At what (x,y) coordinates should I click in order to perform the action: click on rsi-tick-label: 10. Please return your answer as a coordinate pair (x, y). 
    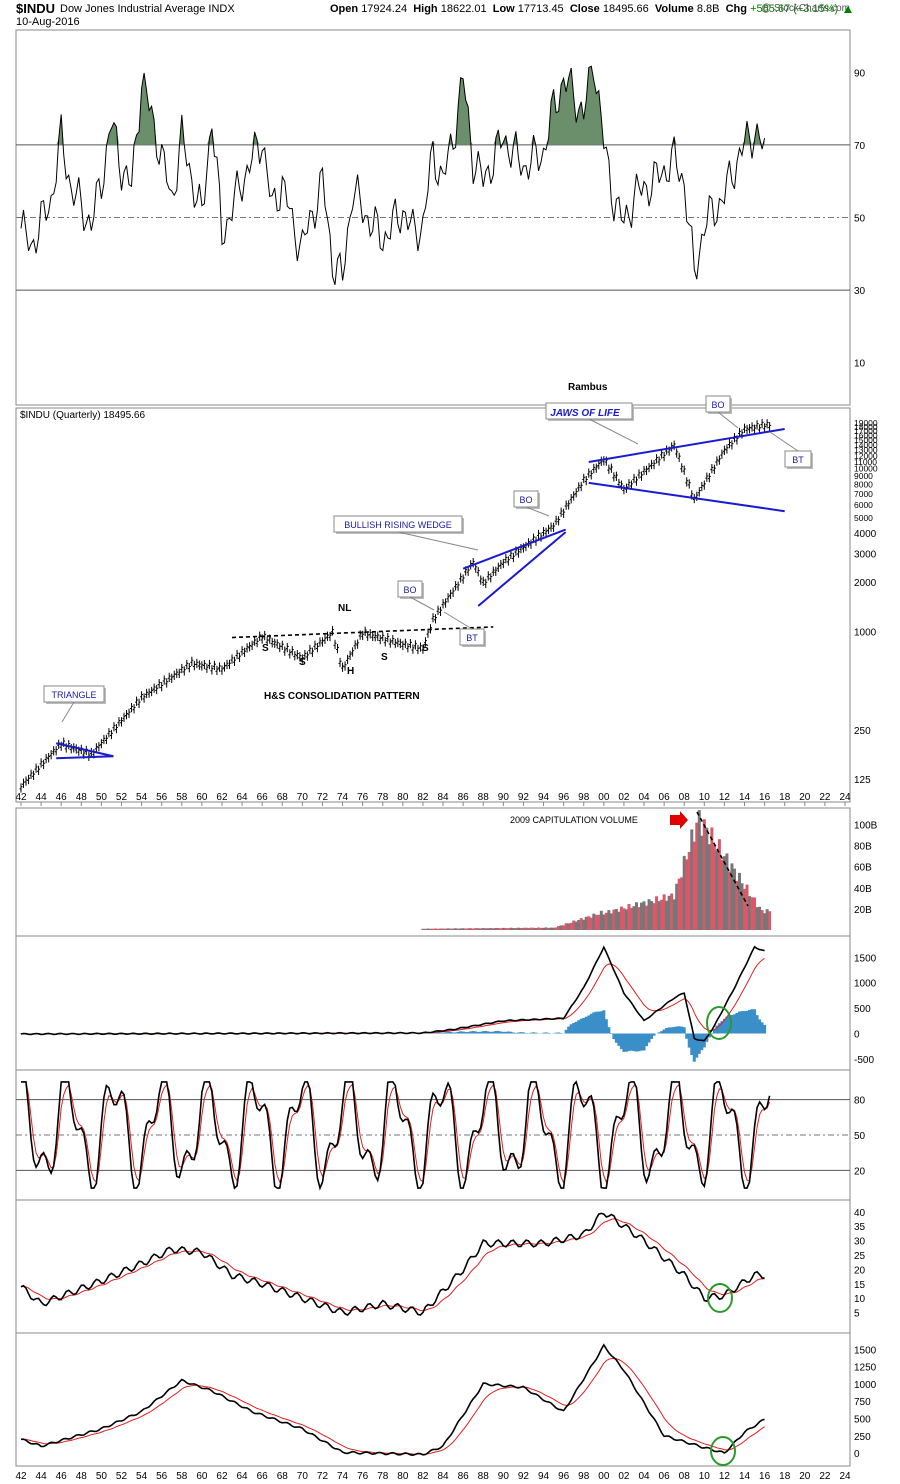
    Looking at the image, I should click on (860, 364).